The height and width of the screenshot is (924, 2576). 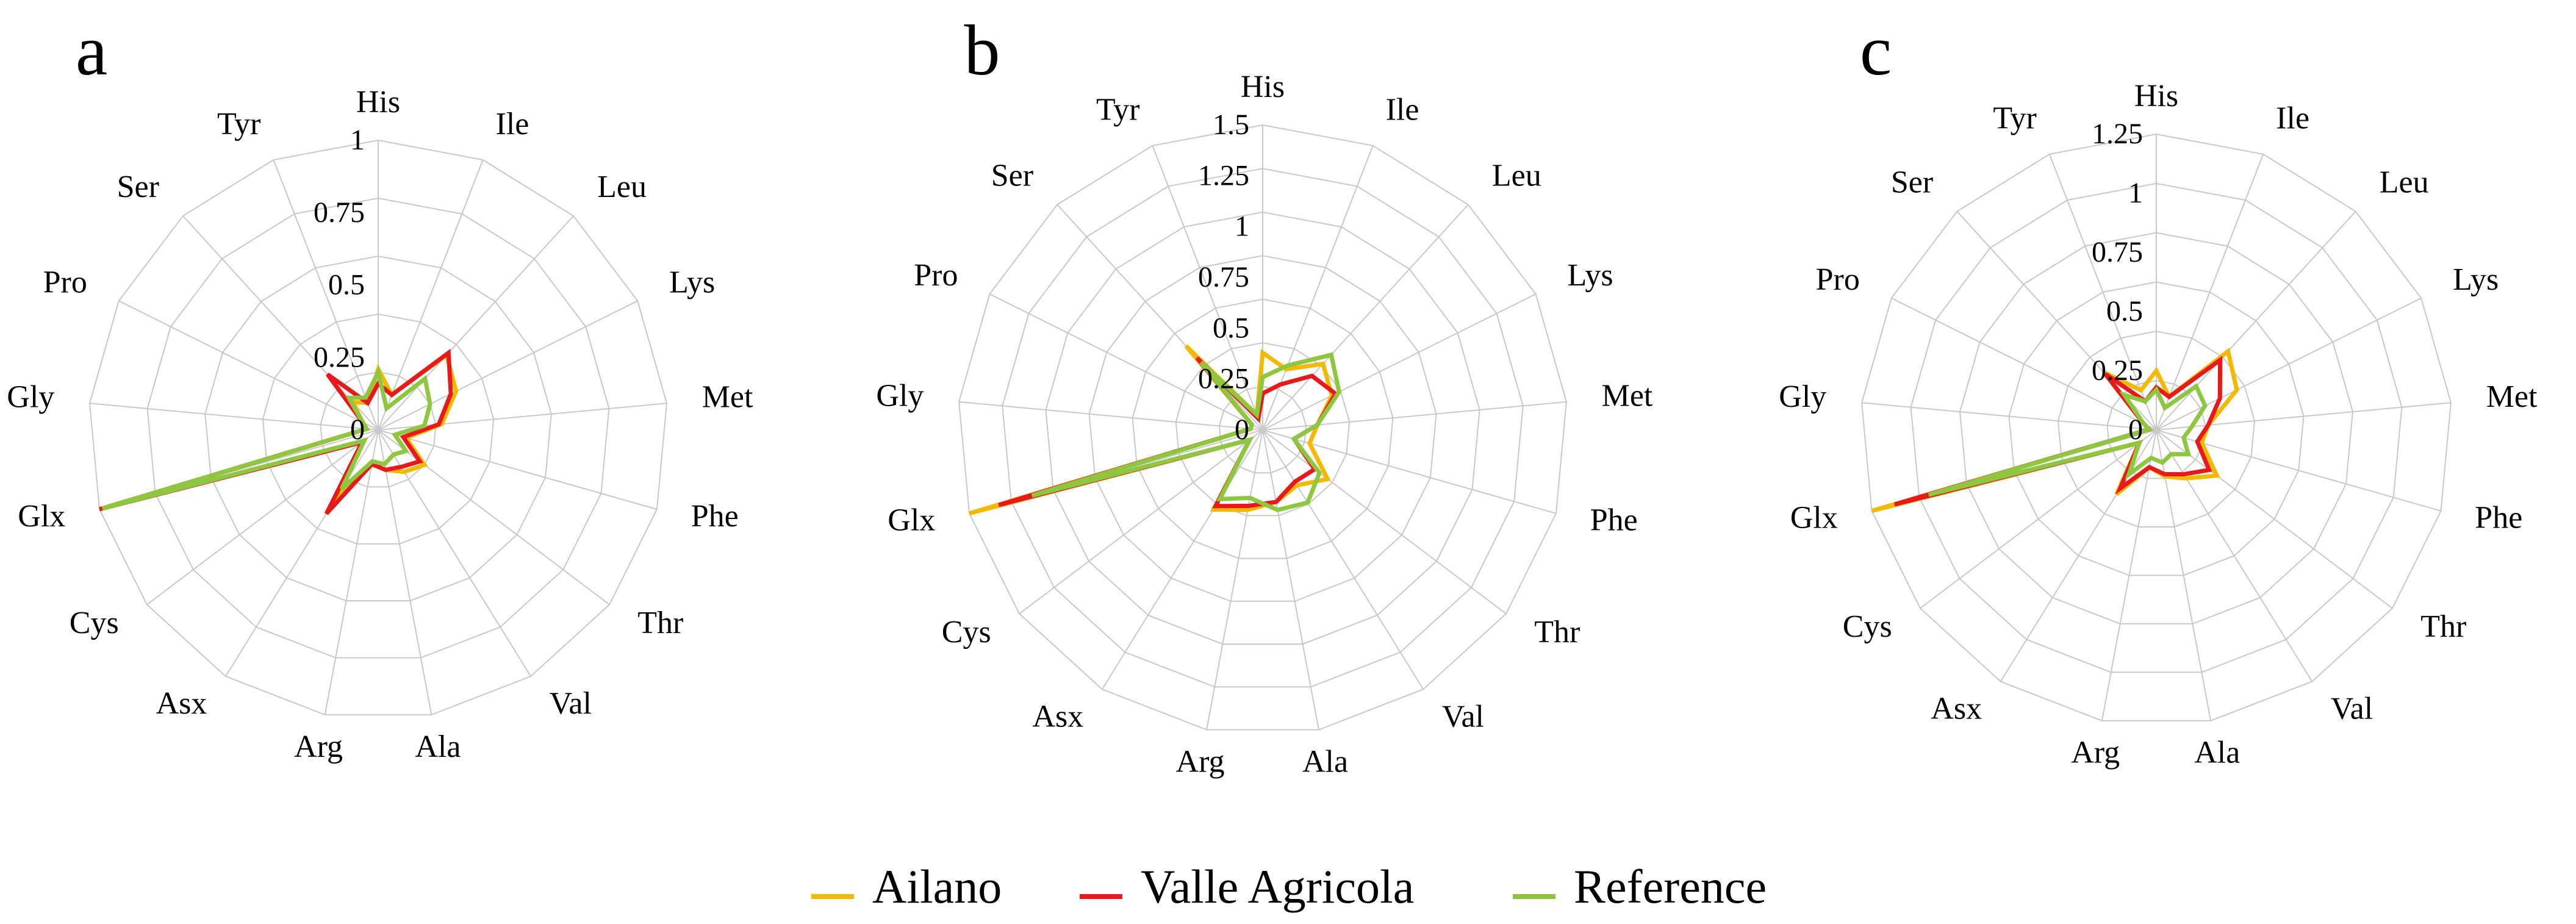 What do you see at coordinates (900, 395) in the screenshot?
I see `category-label-gly: Gly` at bounding box center [900, 395].